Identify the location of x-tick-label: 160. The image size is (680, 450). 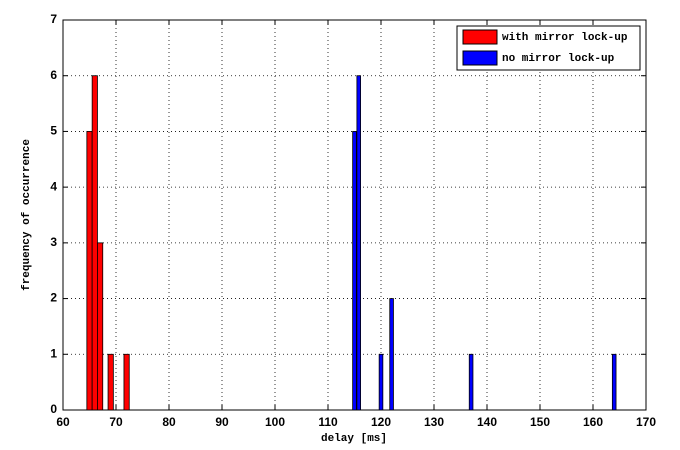
(593, 422).